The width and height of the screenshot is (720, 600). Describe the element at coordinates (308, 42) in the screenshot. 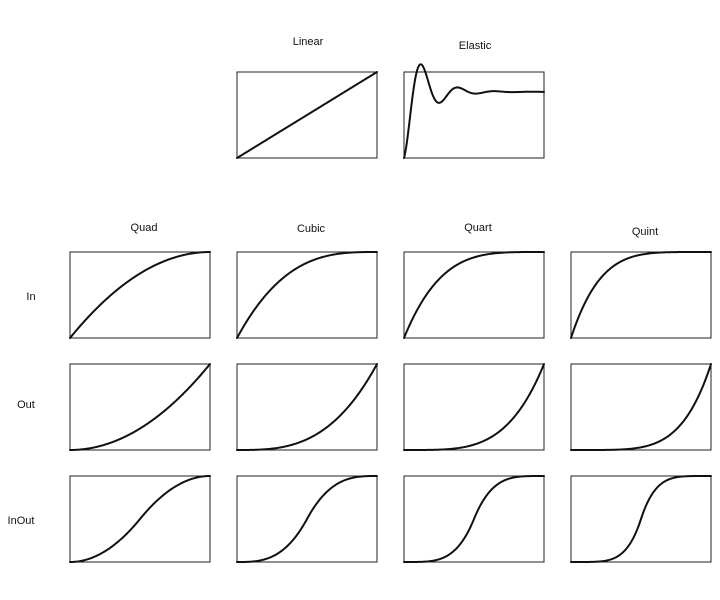

I see `linear-title: Linear` at that location.